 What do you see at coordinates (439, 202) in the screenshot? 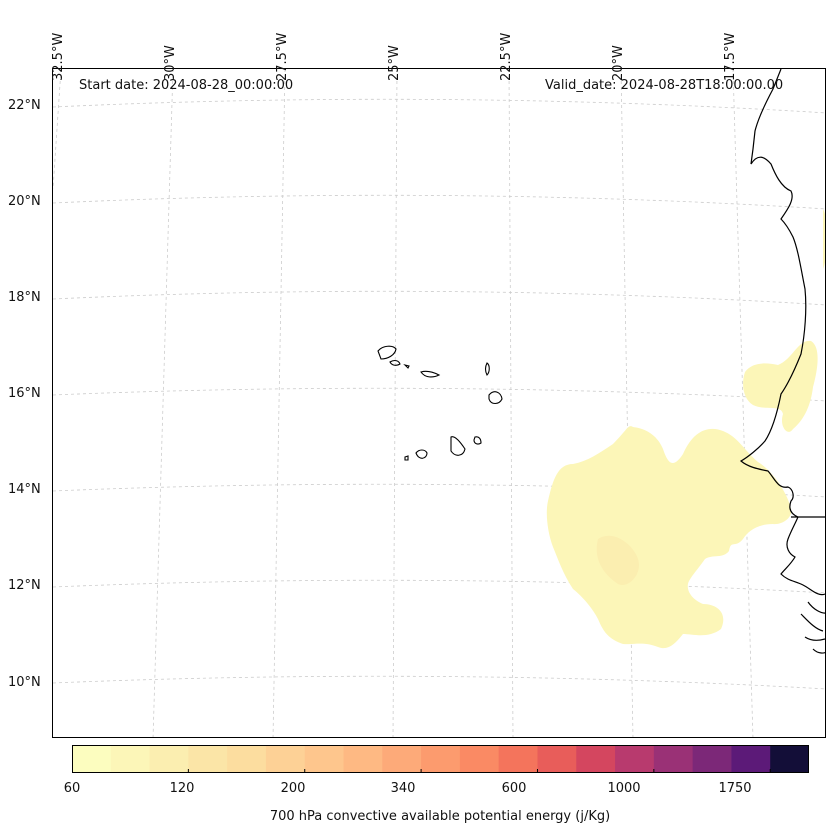
I see `parallel-20n` at bounding box center [439, 202].